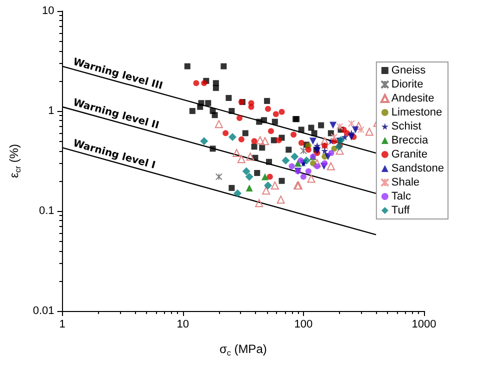 The width and height of the screenshot is (500, 373). I want to click on y-tick-label: 1, so click(51, 111).